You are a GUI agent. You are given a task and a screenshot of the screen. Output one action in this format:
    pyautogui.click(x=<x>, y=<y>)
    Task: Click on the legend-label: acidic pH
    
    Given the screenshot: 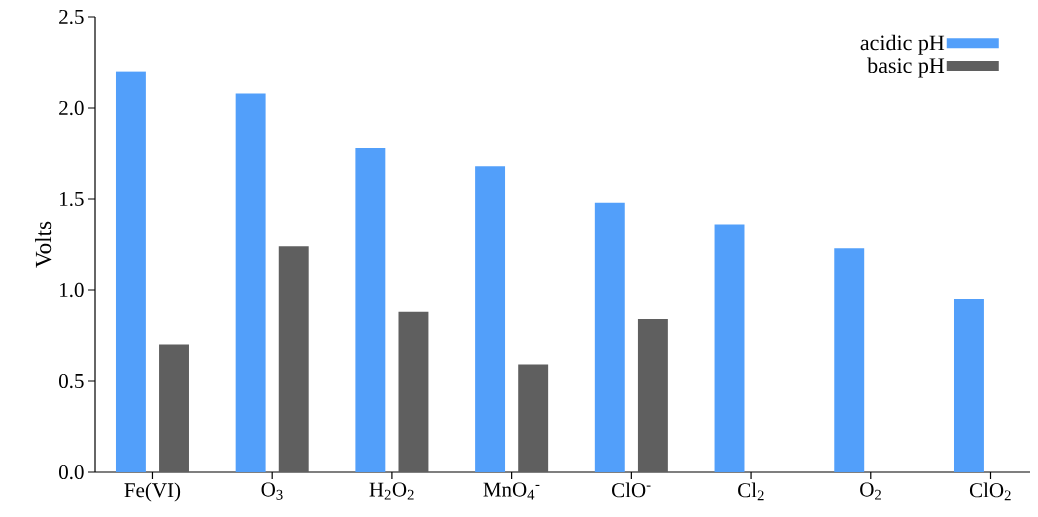 What is the action you would take?
    pyautogui.click(x=902, y=44)
    